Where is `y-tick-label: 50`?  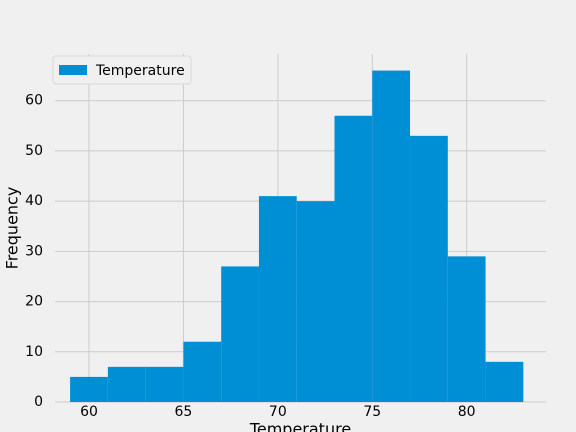 y-tick-label: 50 is located at coordinates (34, 151).